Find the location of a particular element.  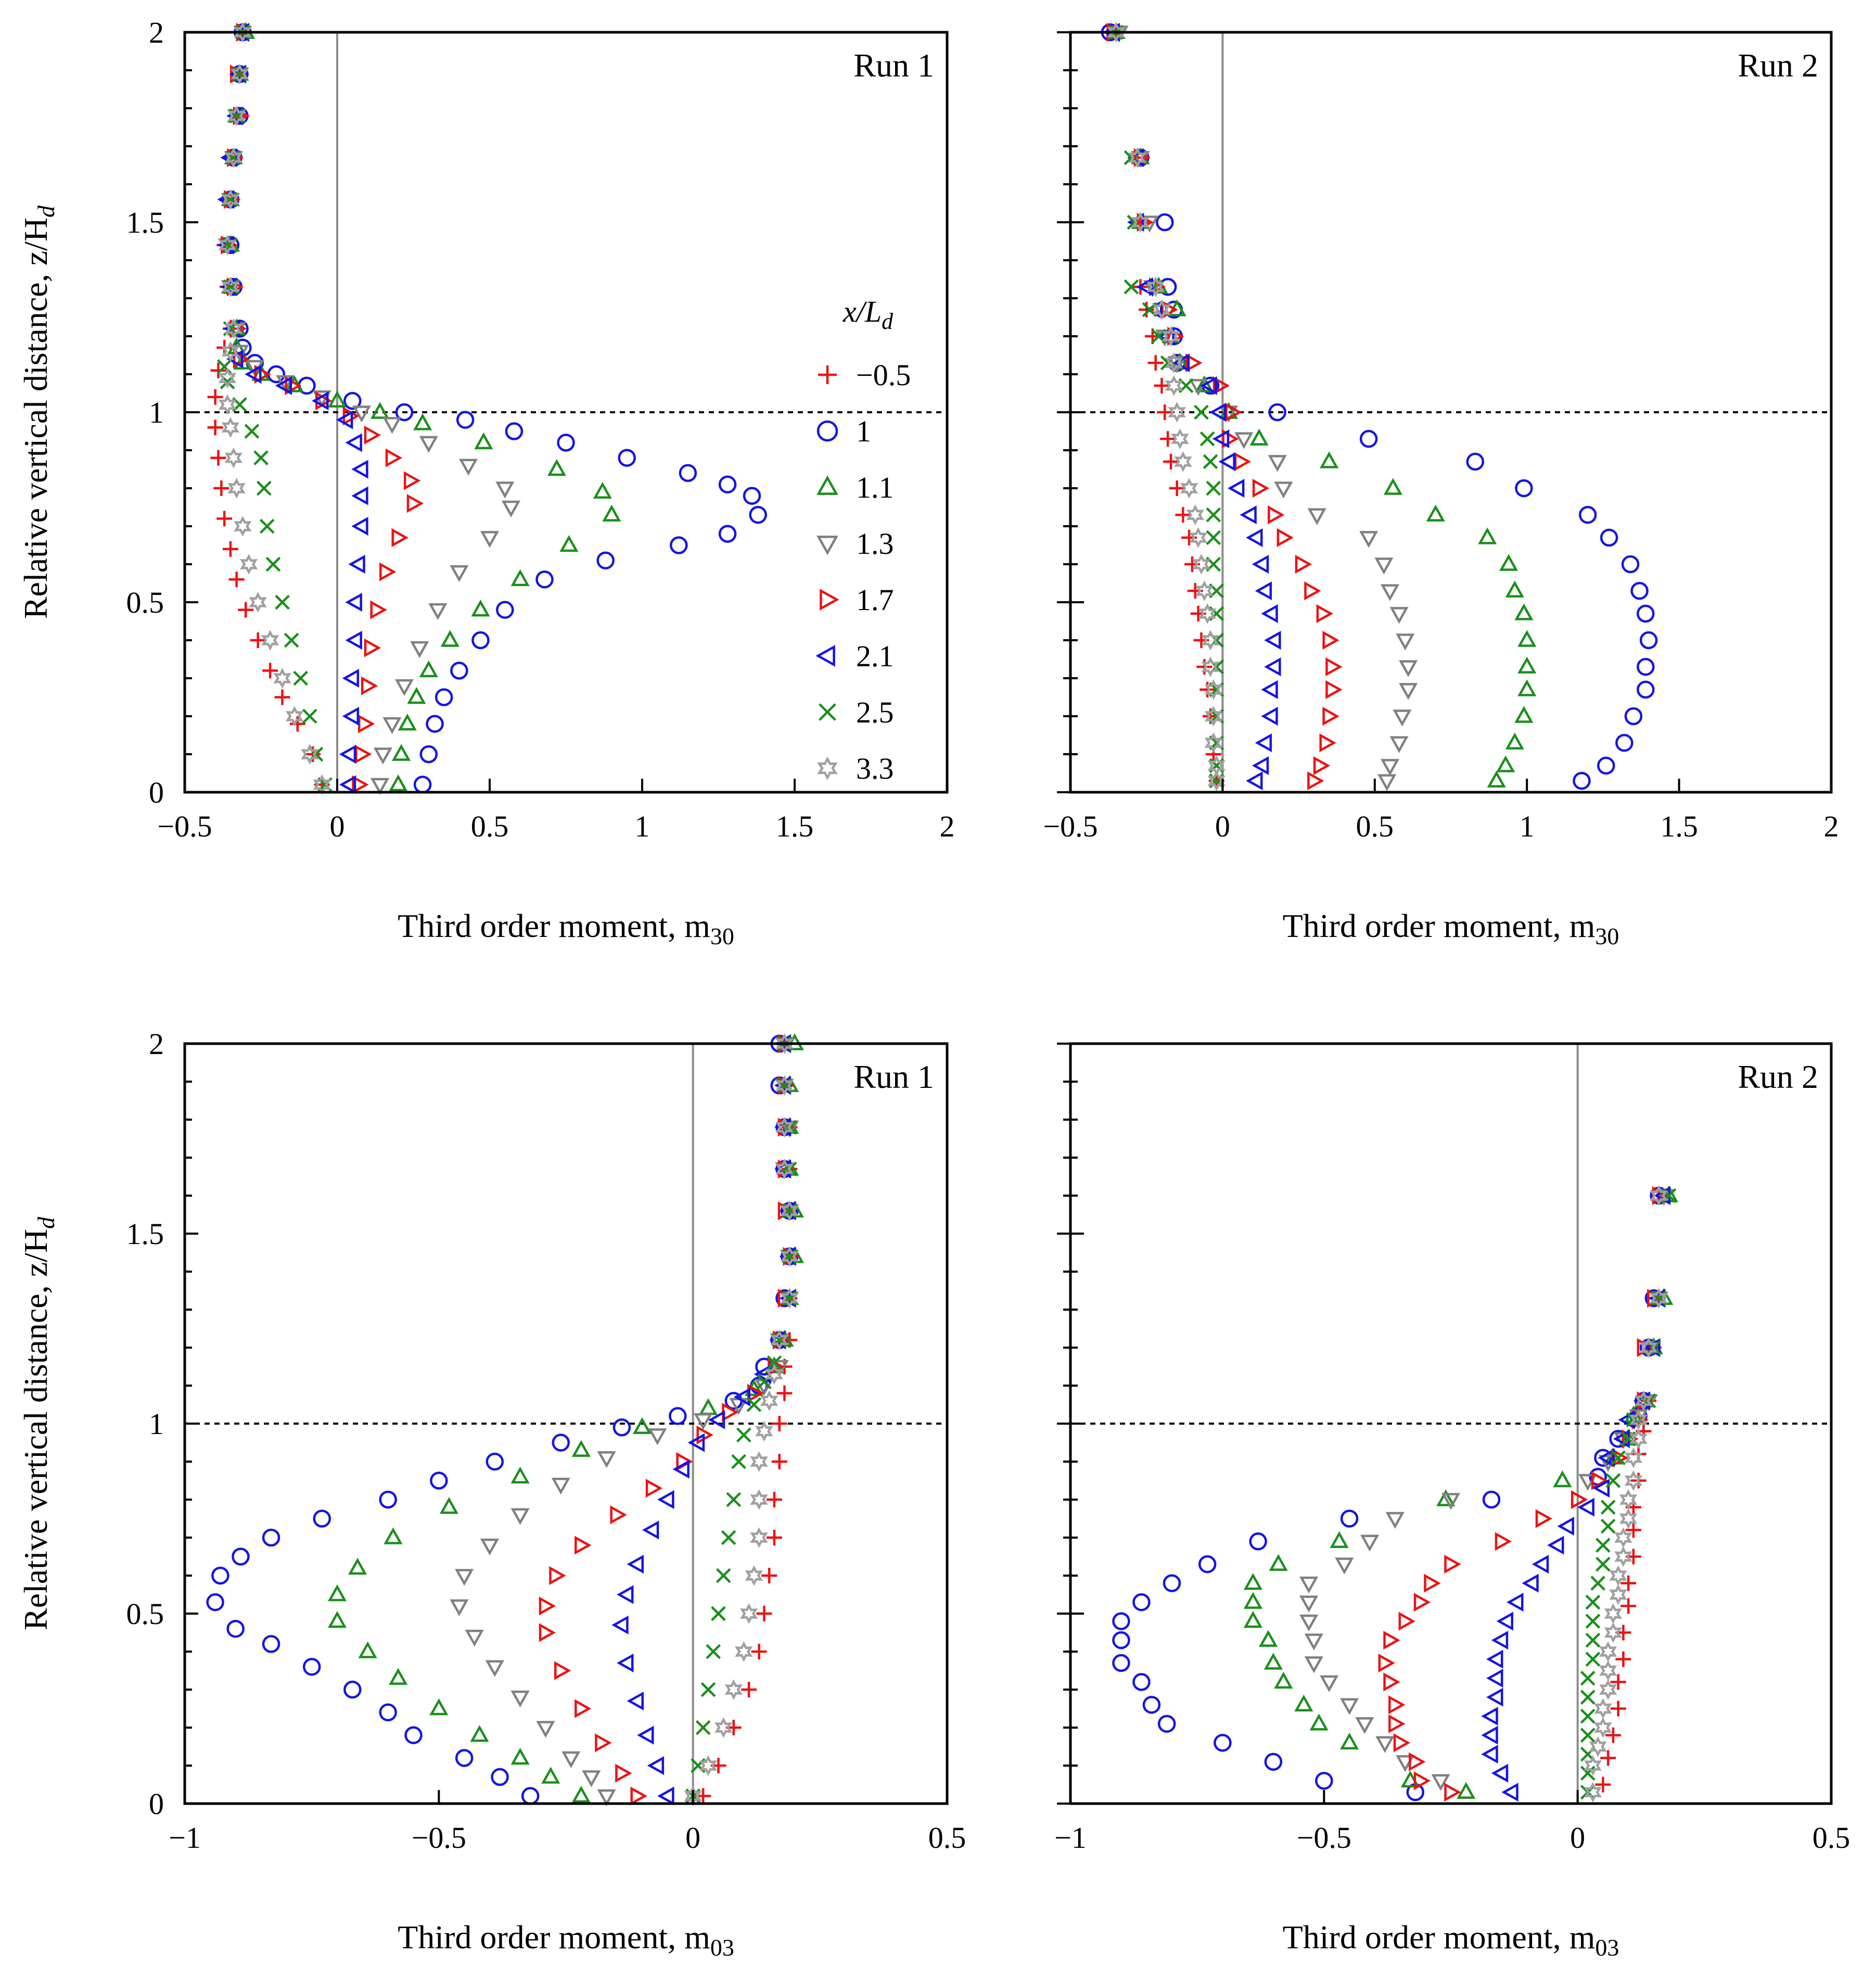

legend-label: −0.5 is located at coordinates (883, 375).